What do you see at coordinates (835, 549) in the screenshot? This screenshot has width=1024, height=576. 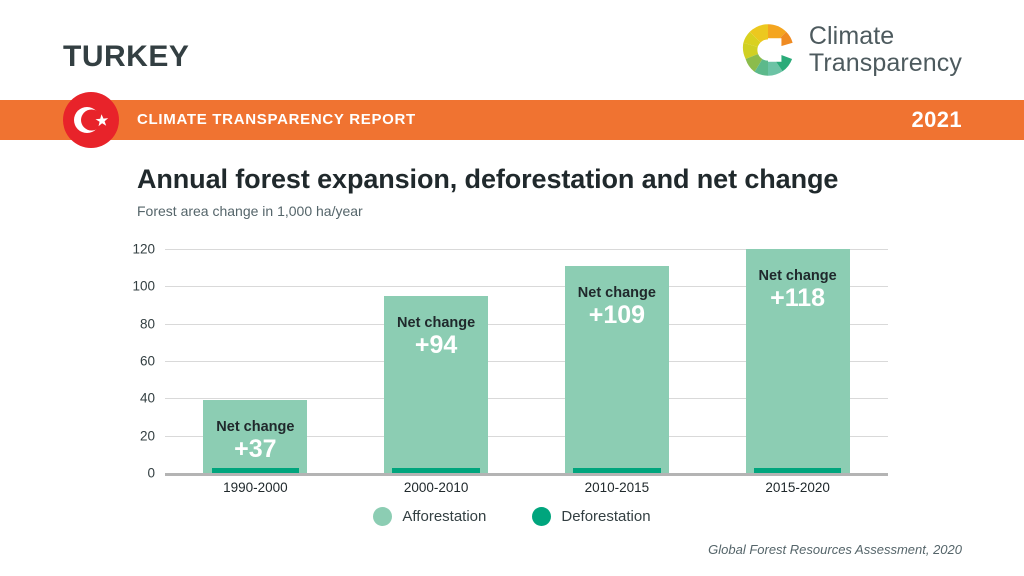 I see `source-note: Global Forest Resources Assessment, 2020` at bounding box center [835, 549].